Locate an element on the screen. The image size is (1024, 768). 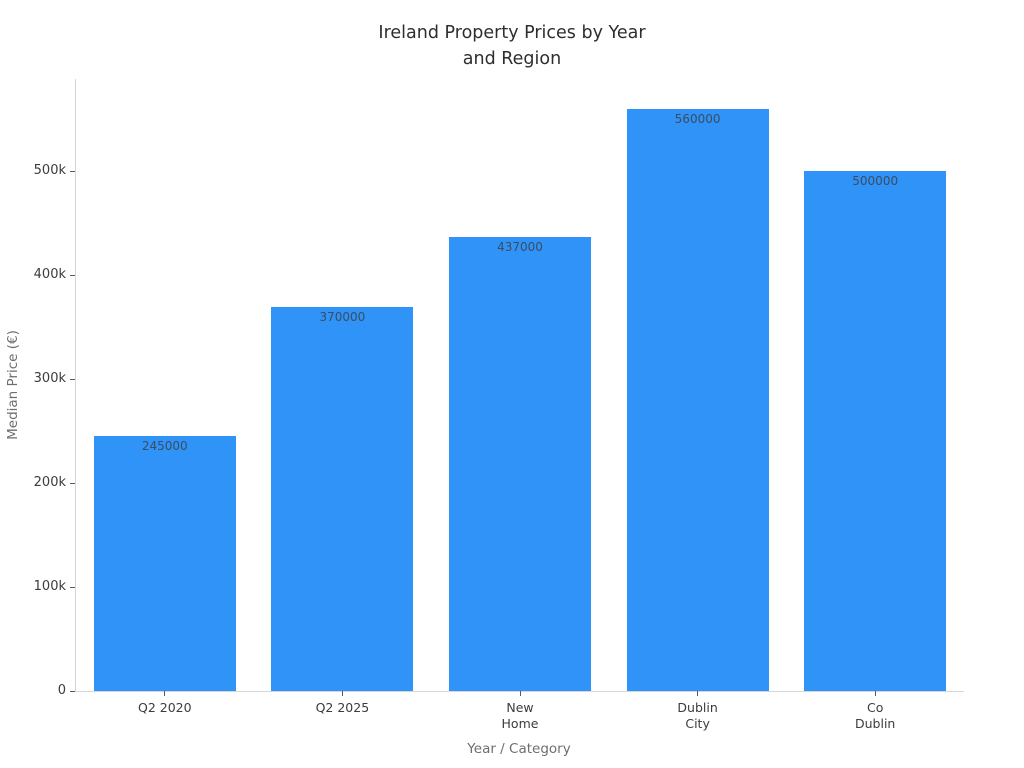
y-tick-mark-400k is located at coordinates (72, 275).